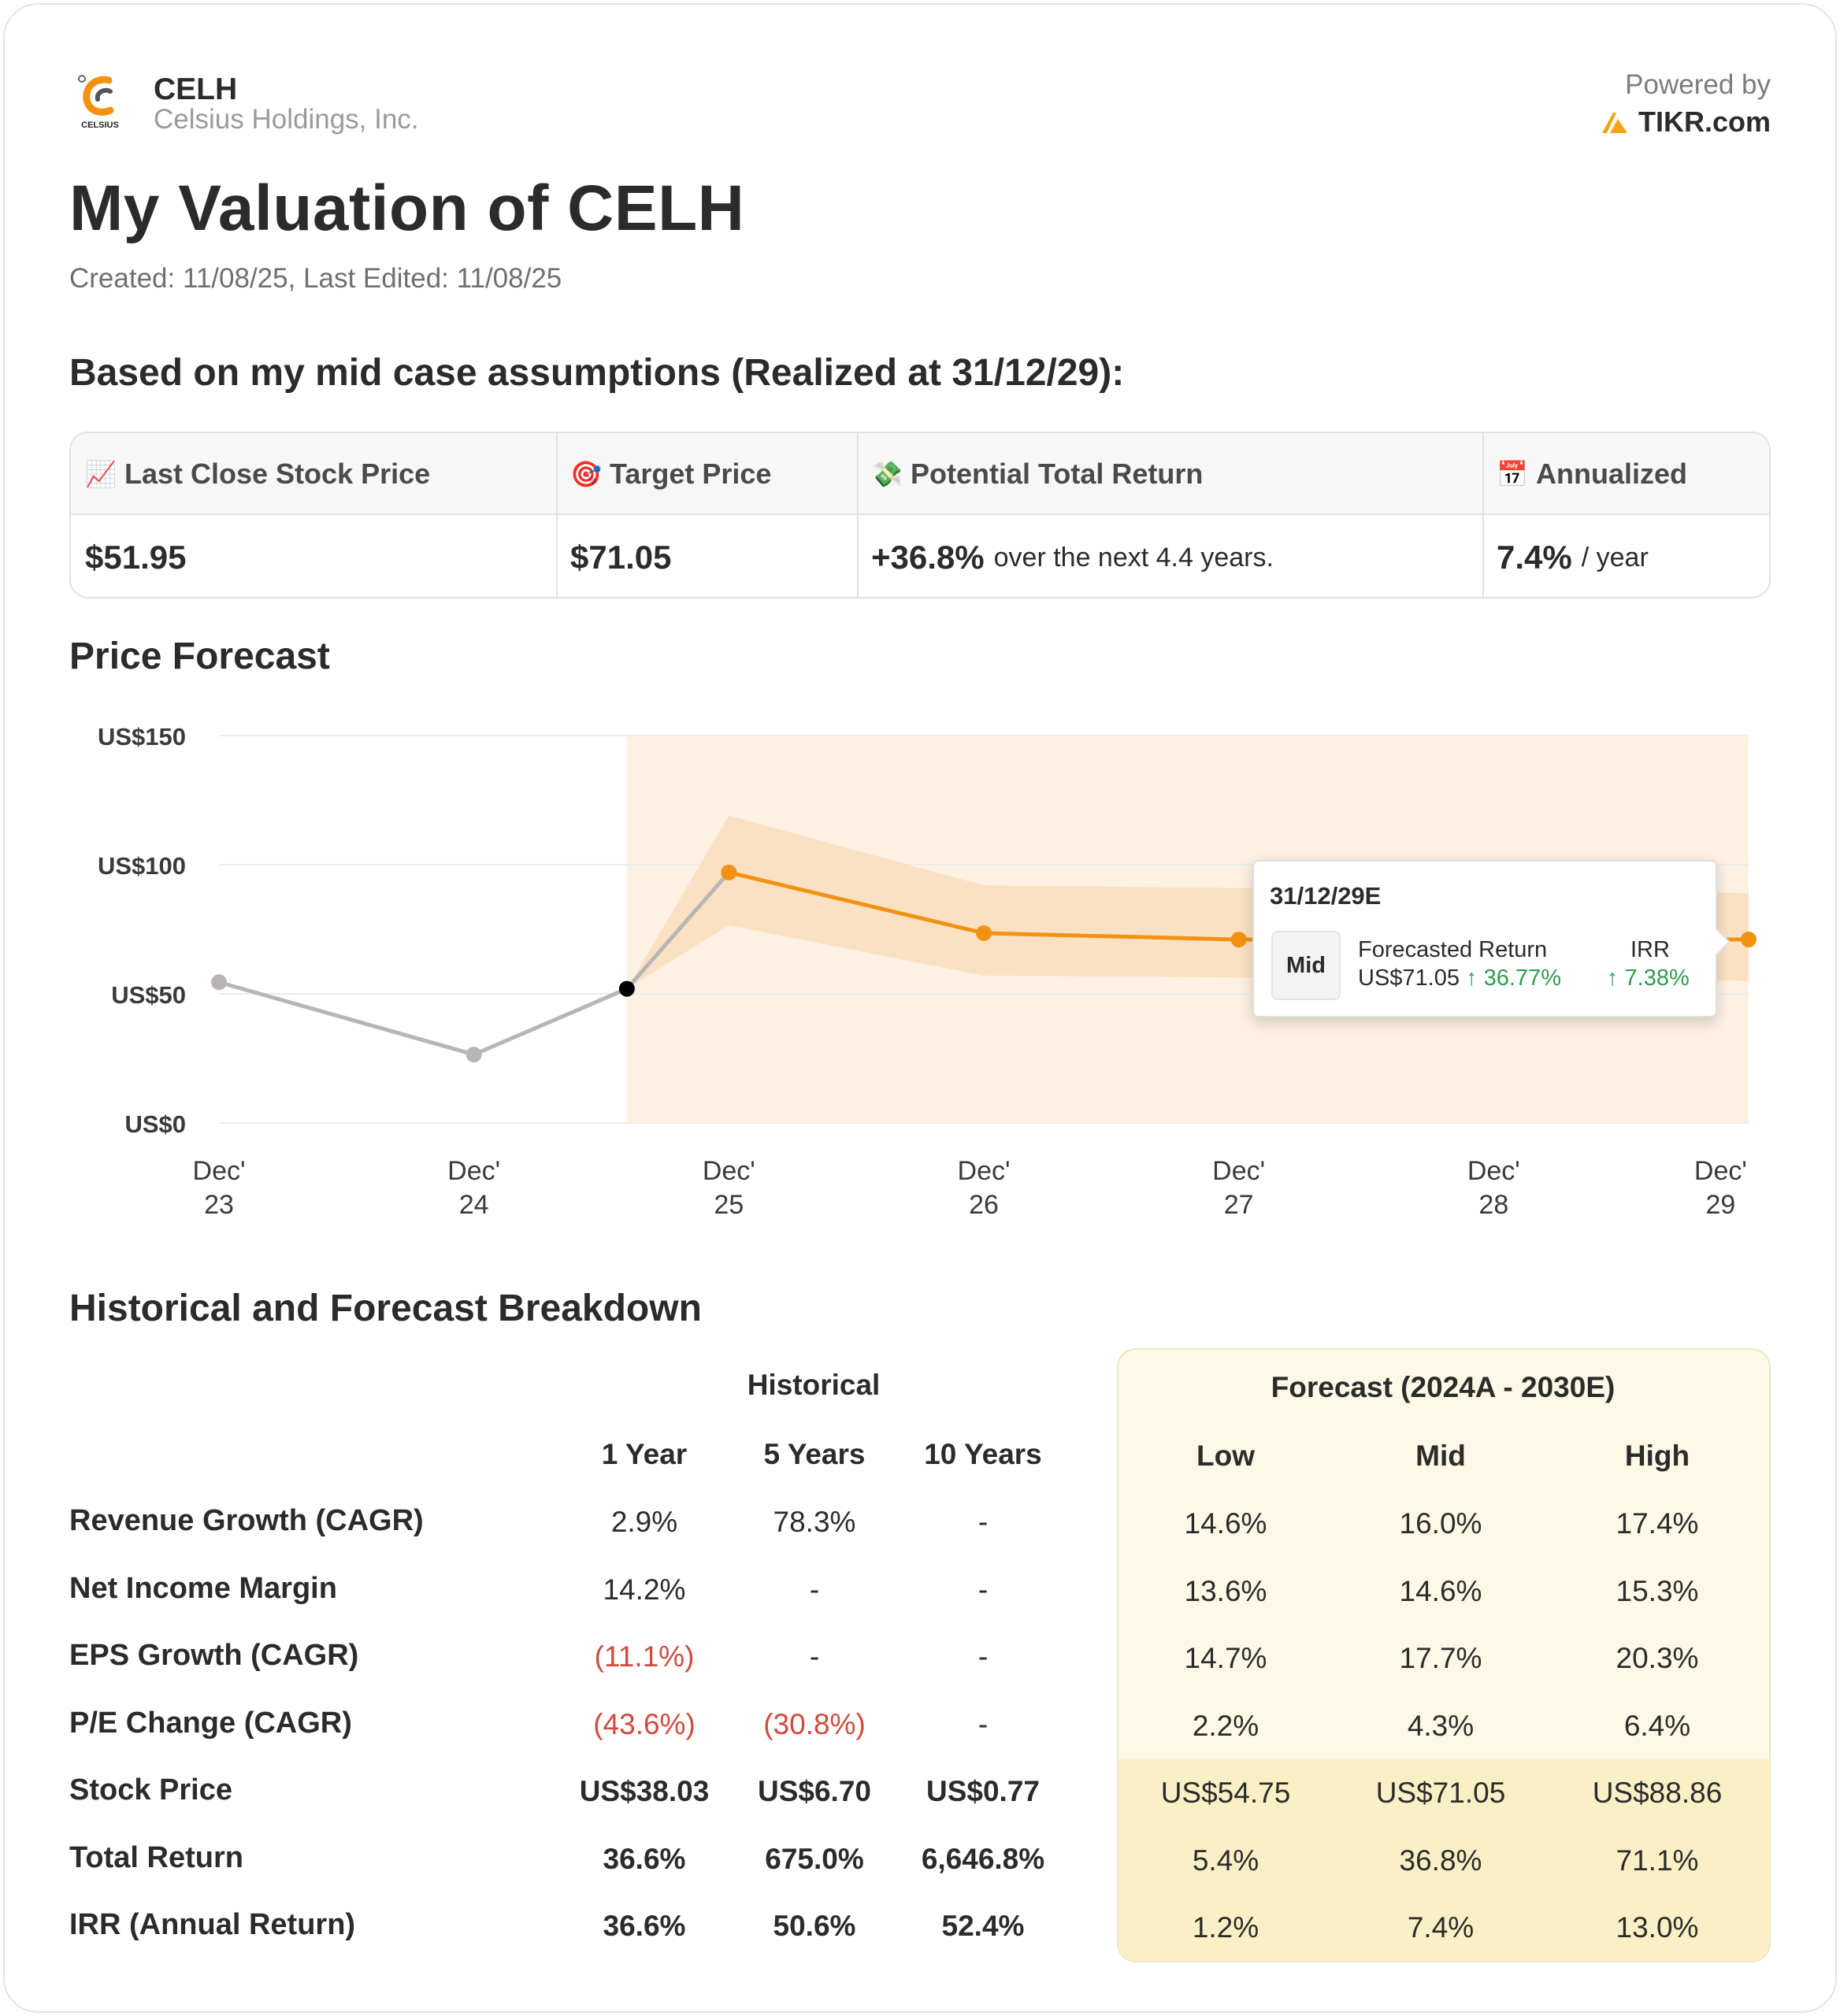  I want to click on x-tick-label: 24, so click(474, 1205).